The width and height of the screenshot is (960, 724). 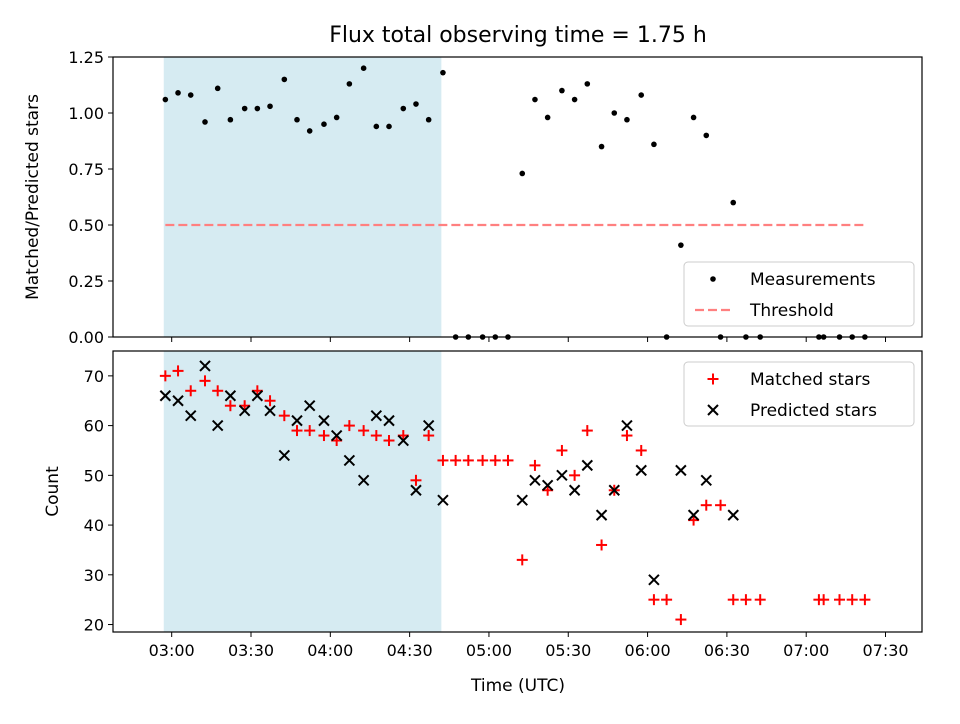 I want to click on y-tick-label: 40, so click(x=94, y=525).